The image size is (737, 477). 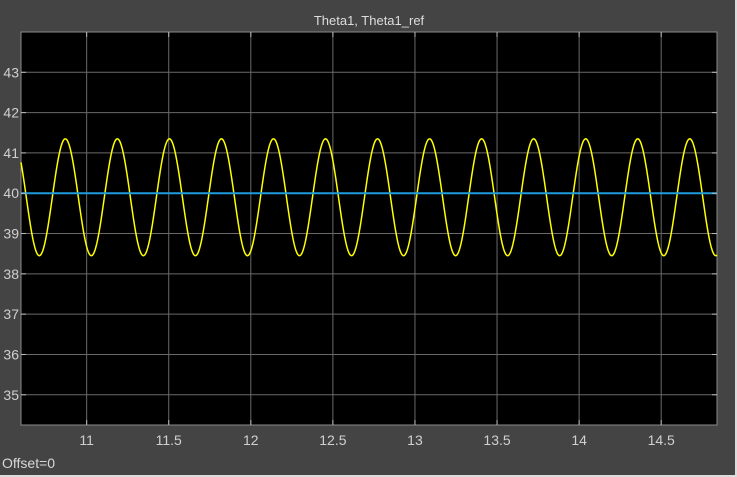 What do you see at coordinates (415, 440) in the screenshot?
I see `x-tick-label: 13` at bounding box center [415, 440].